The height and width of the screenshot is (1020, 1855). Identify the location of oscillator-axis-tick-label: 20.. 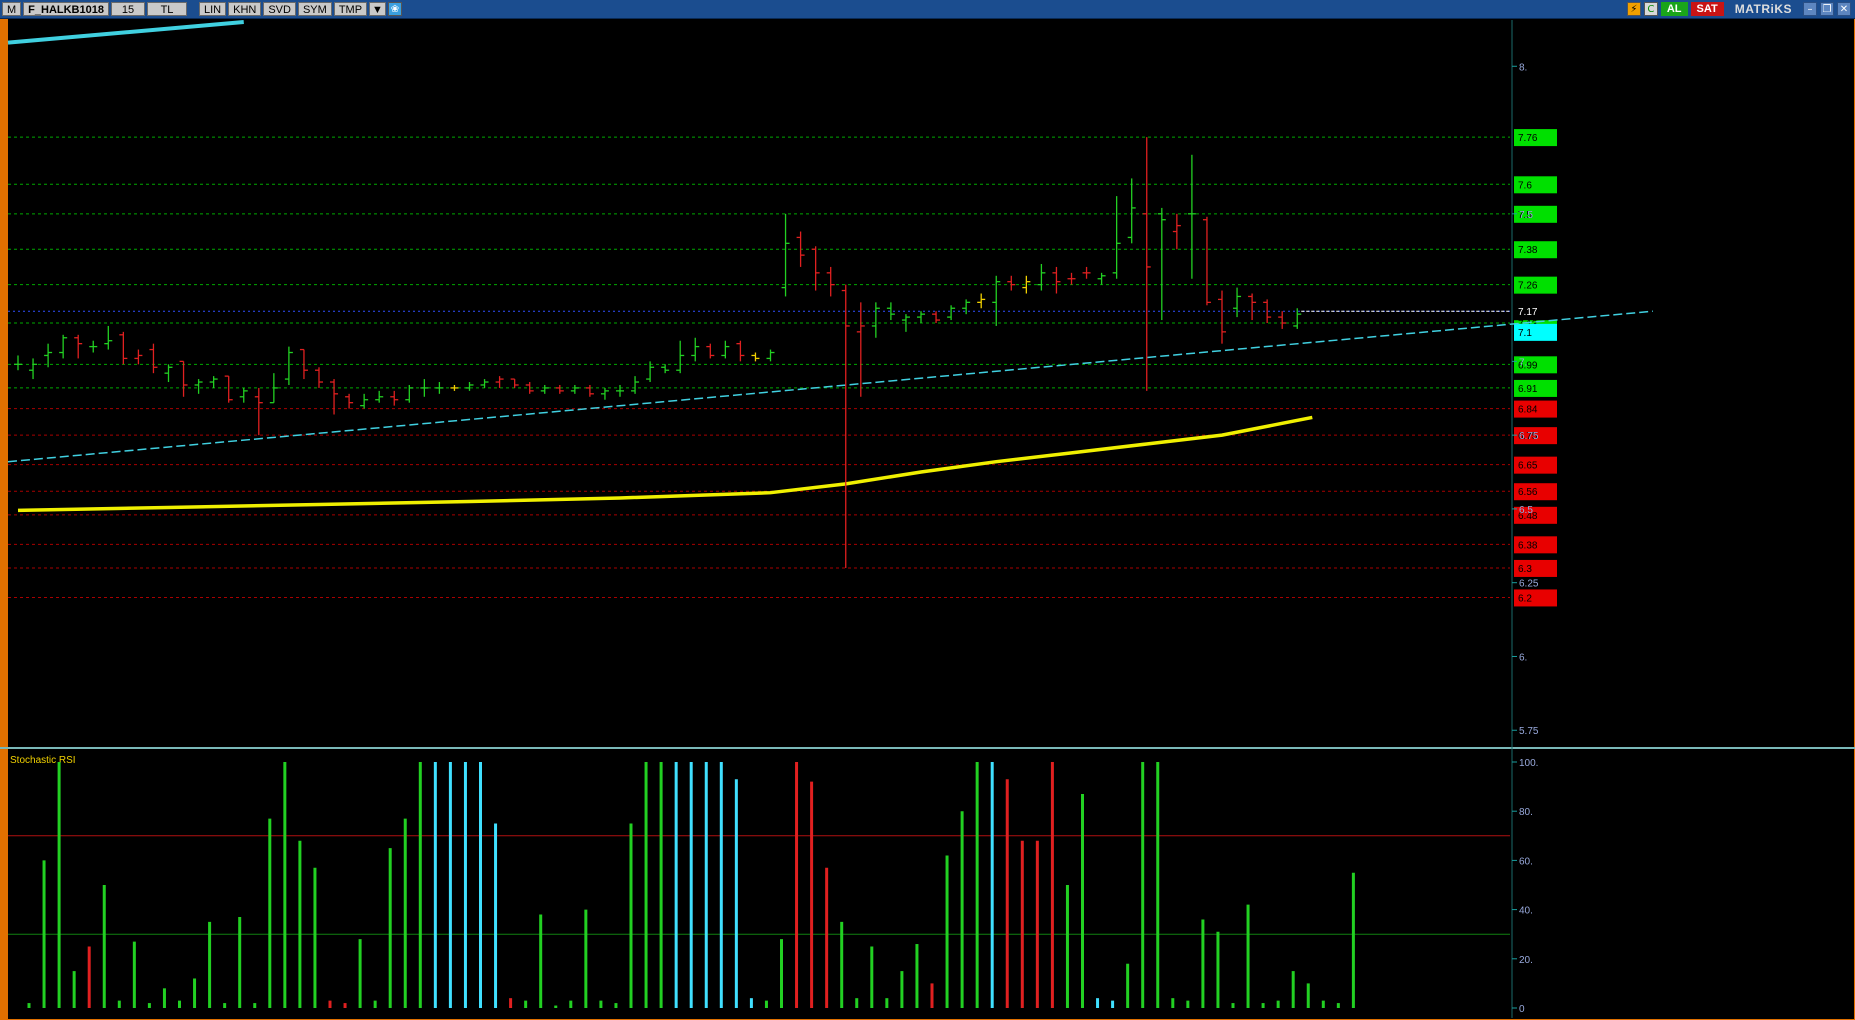
(1526, 960).